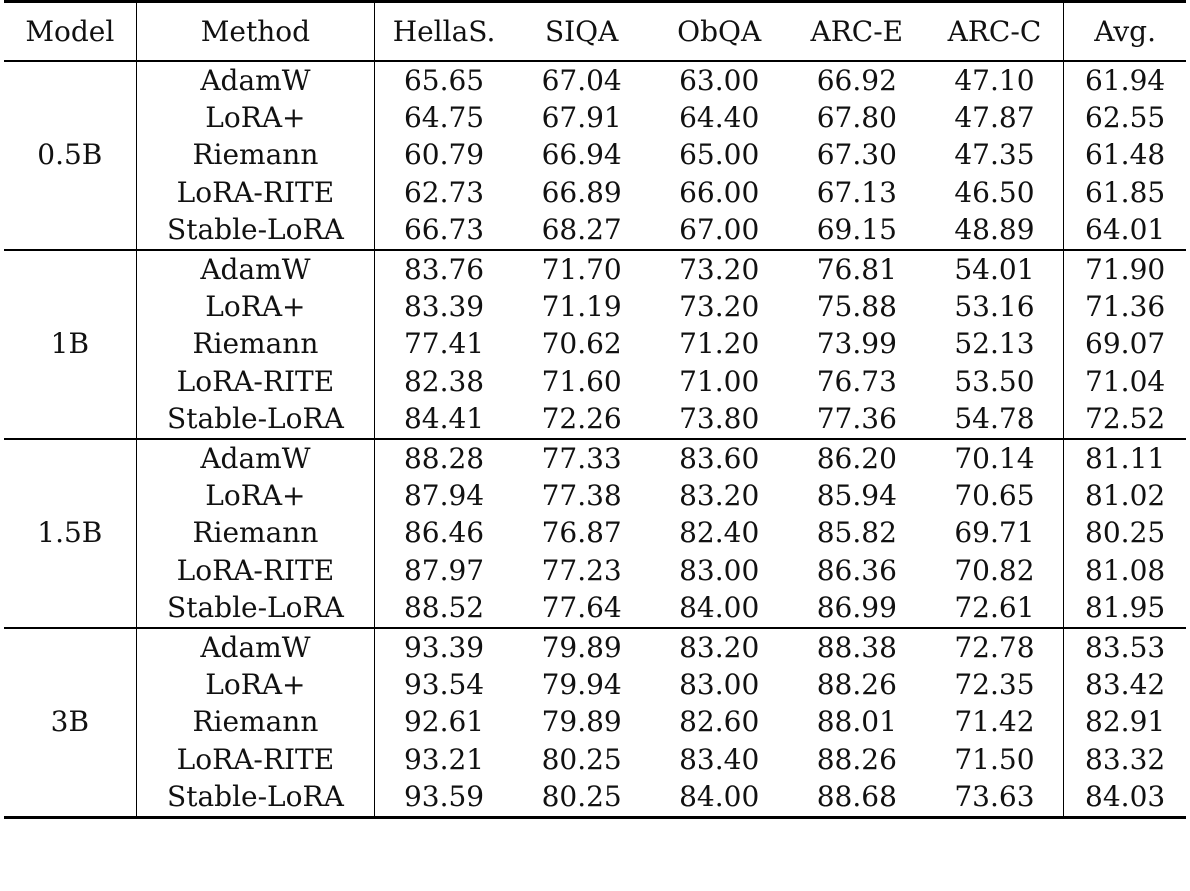 Image resolution: width=1190 pixels, height=891 pixels. What do you see at coordinates (719, 381) in the screenshot?
I see `value-cell-obqa: 71.00` at bounding box center [719, 381].